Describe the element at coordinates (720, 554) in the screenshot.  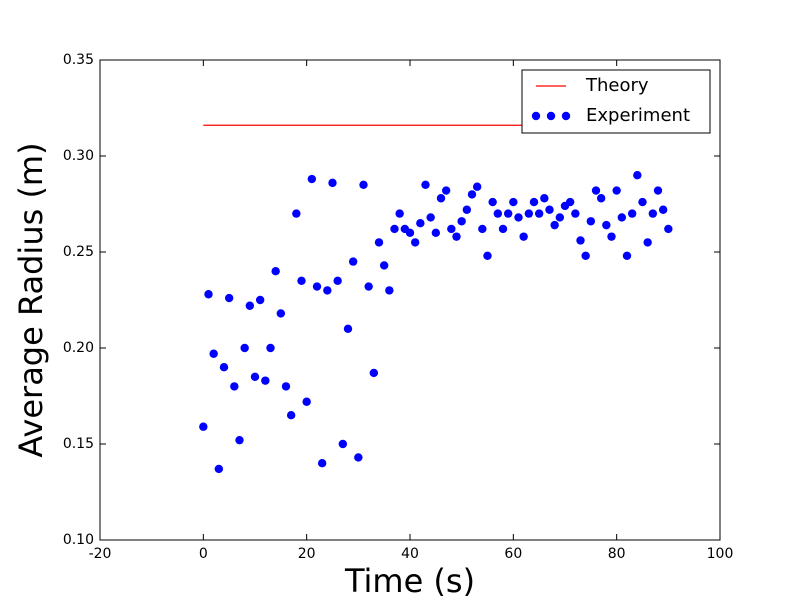
I see `x-tick-label: 100` at that location.